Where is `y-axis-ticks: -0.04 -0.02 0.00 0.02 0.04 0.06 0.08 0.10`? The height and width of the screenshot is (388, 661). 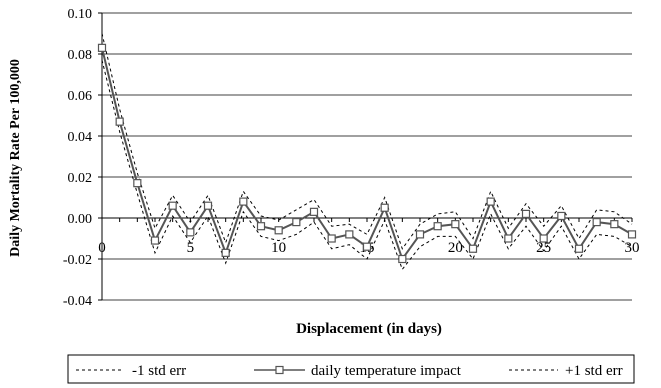 y-axis-ticks: -0.04 -0.02 0.00 0.02 0.04 0.06 0.08 0.10 is located at coordinates (82, 158).